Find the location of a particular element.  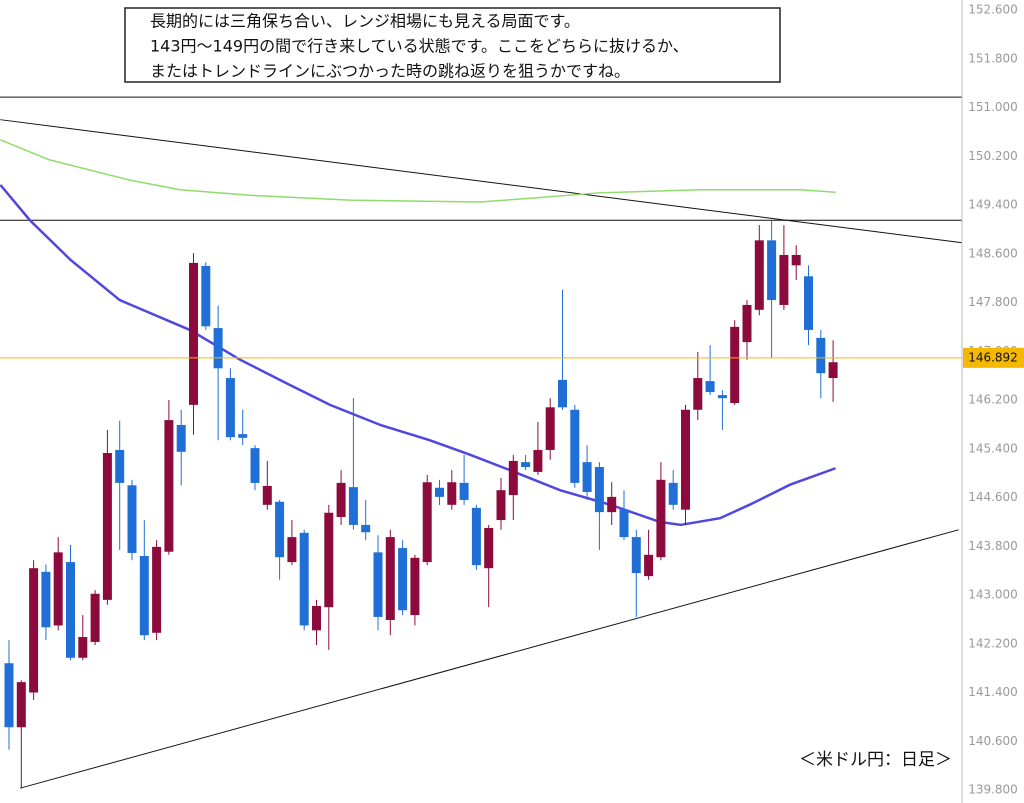

y-tick-label: 142.200 is located at coordinates (993, 643).